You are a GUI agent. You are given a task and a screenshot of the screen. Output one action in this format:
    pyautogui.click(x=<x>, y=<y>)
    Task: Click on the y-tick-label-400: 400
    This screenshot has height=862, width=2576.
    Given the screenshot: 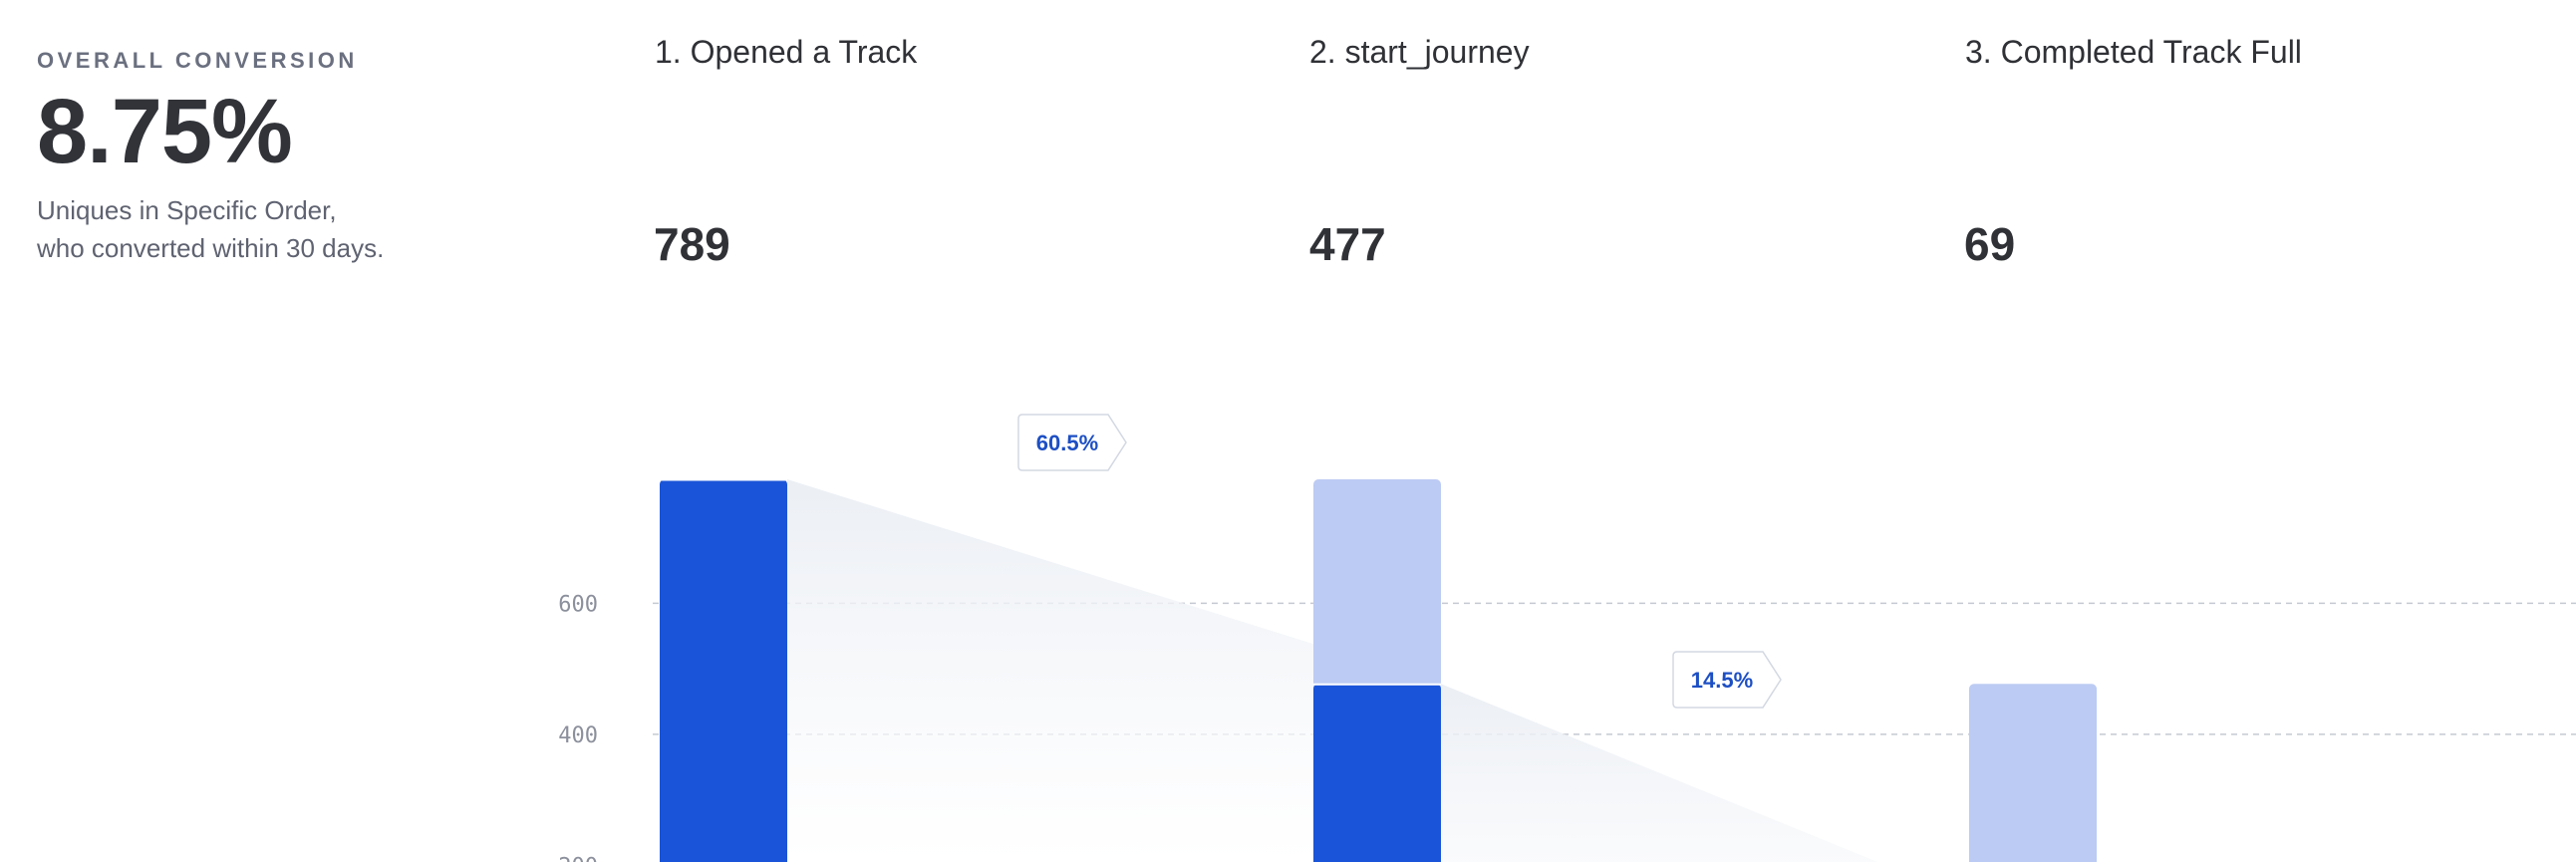 What is the action you would take?
    pyautogui.click(x=578, y=735)
    